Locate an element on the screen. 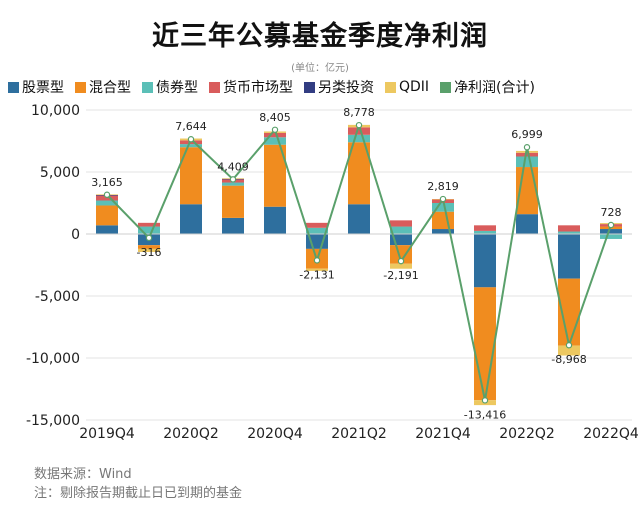 This screenshot has width=640, height=509. legend-item: 债券型 is located at coordinates (170, 87).